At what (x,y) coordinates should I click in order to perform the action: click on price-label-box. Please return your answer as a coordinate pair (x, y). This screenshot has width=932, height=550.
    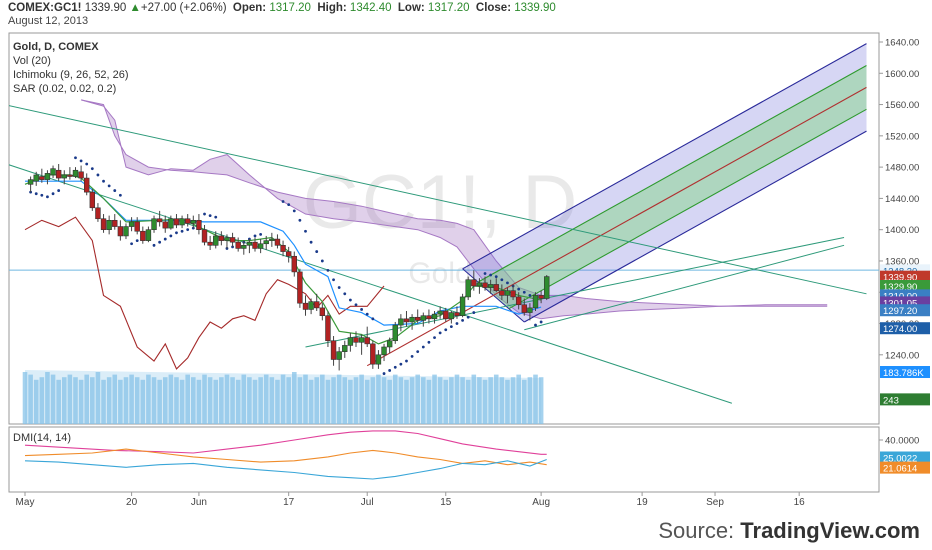
    Looking at the image, I should click on (905, 372).